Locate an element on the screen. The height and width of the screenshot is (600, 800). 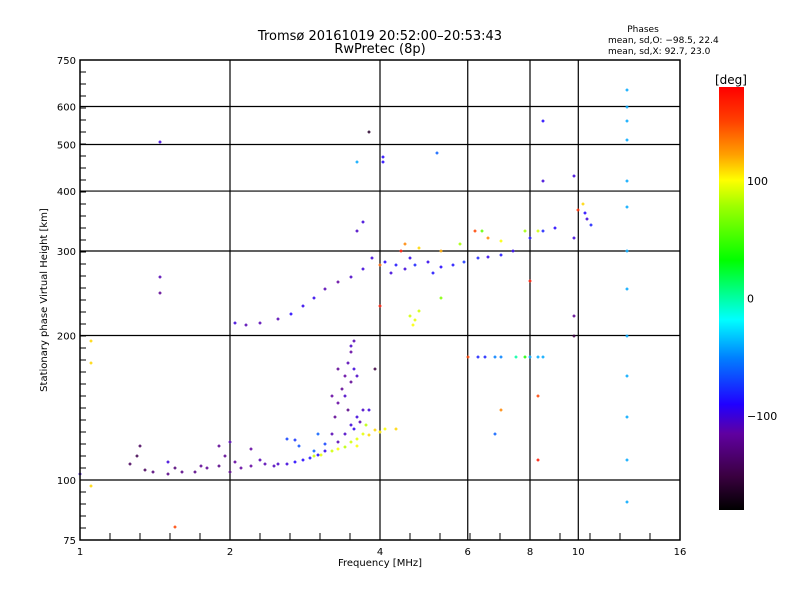
y-axis-label: Stationary phase Virtual Height [km] is located at coordinates (44, 300).